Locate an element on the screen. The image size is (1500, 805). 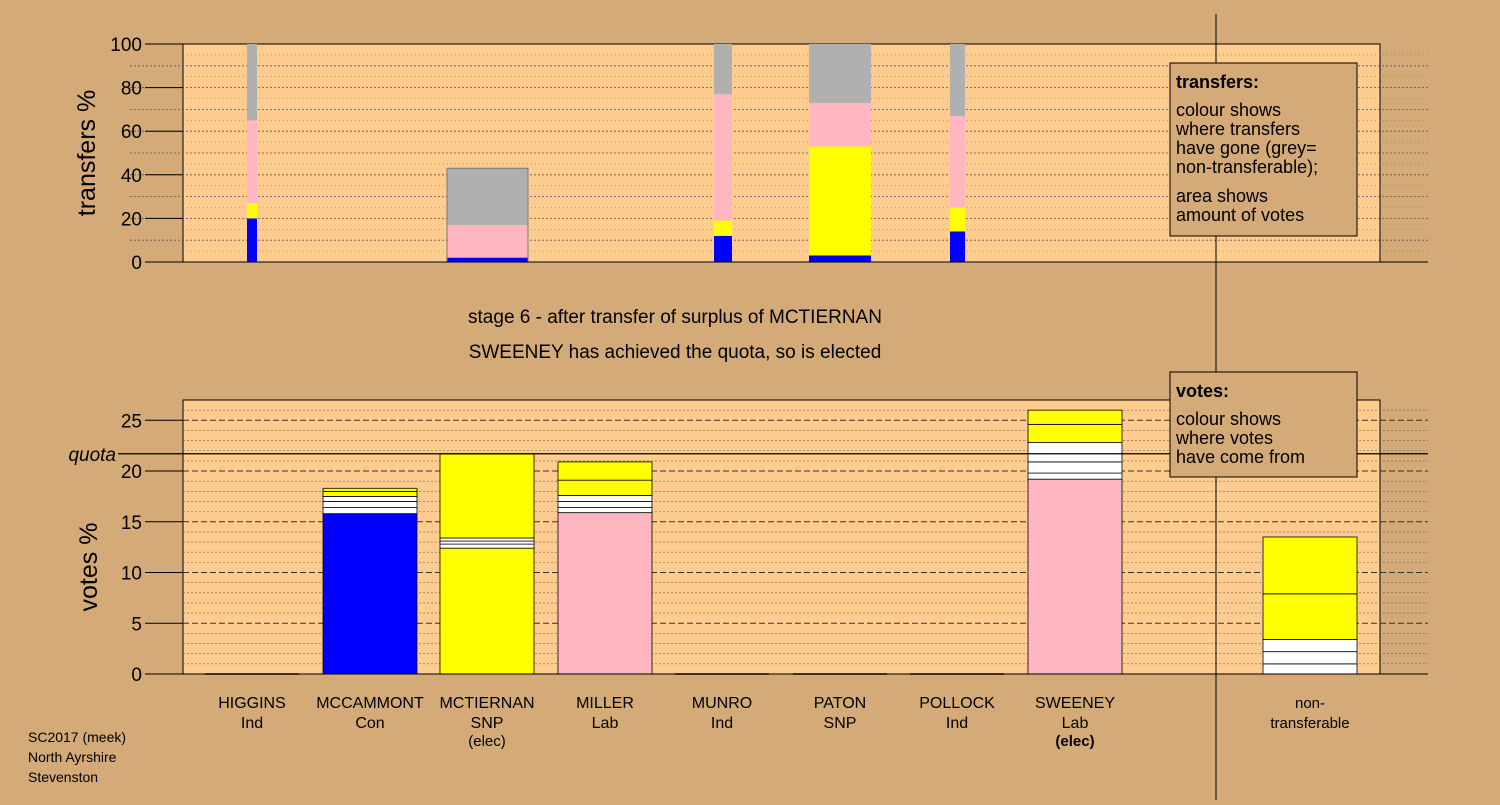
candidate-name: MUNRO is located at coordinates (722, 703).